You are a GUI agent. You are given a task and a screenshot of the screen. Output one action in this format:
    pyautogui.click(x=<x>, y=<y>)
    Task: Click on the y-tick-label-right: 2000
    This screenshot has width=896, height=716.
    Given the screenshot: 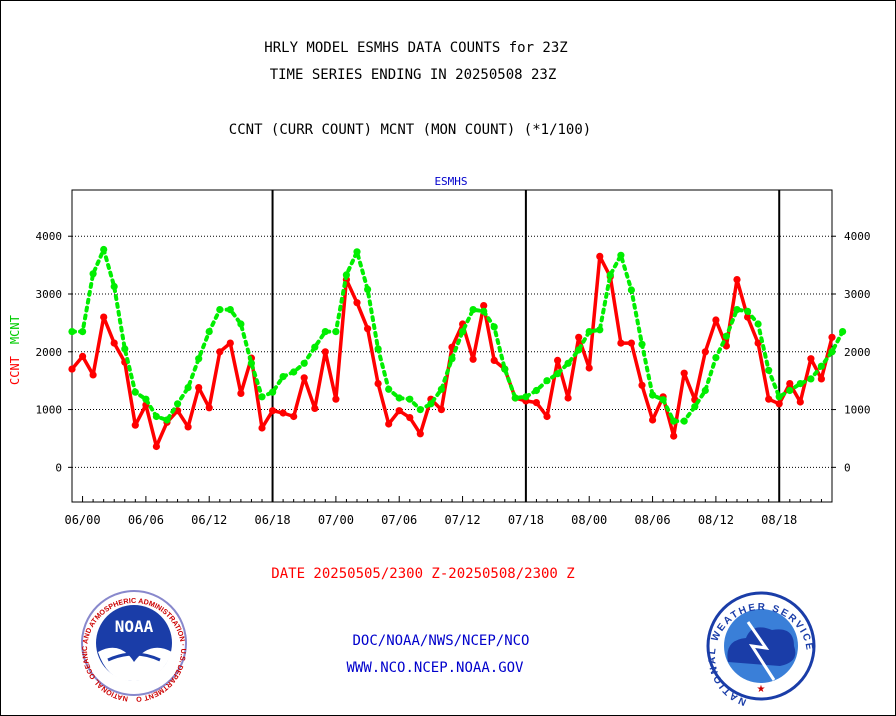 What is the action you would take?
    pyautogui.click(x=857, y=352)
    